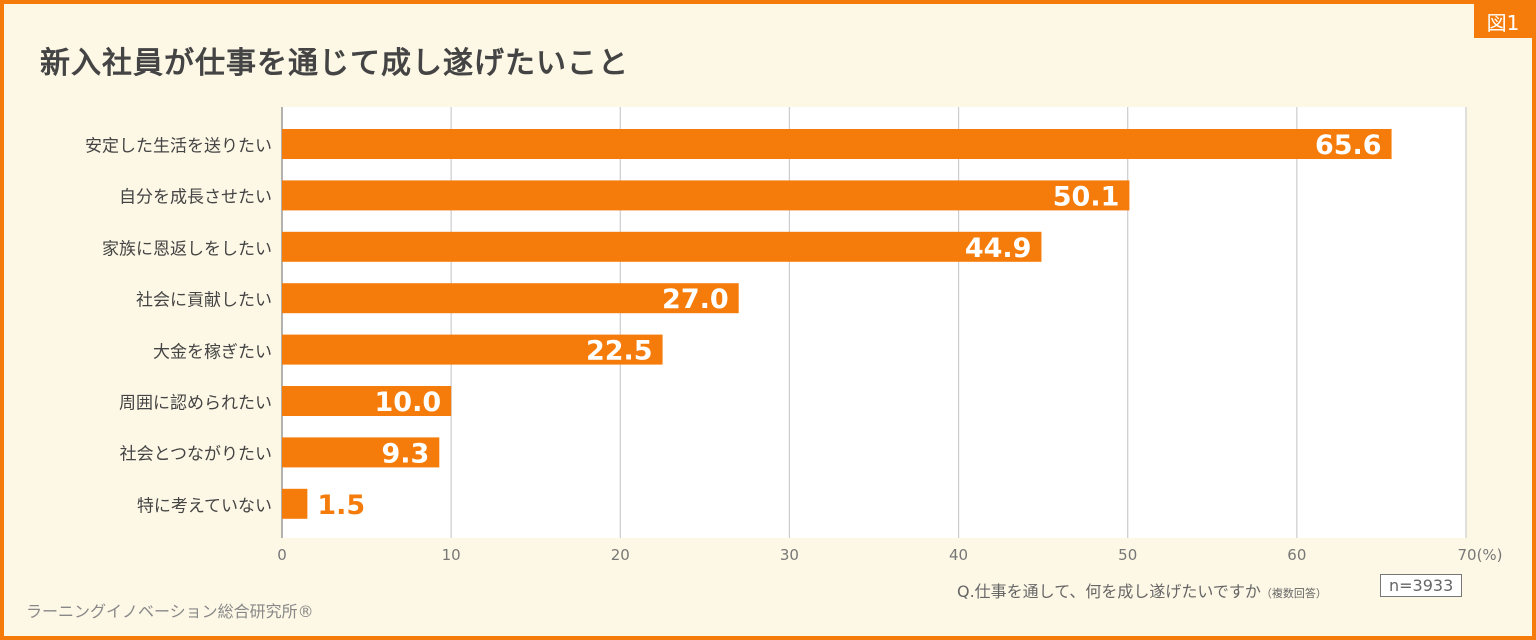 The width and height of the screenshot is (1536, 640). What do you see at coordinates (187, 249) in the screenshot?
I see `category-label: 家族に恩返しをしたい` at bounding box center [187, 249].